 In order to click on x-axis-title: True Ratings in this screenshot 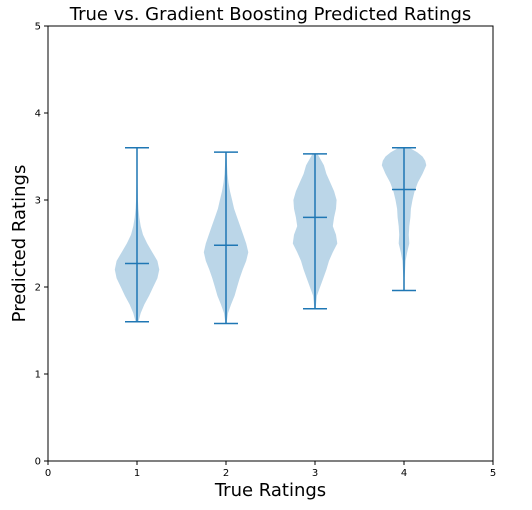, I will do `click(270, 490)`.